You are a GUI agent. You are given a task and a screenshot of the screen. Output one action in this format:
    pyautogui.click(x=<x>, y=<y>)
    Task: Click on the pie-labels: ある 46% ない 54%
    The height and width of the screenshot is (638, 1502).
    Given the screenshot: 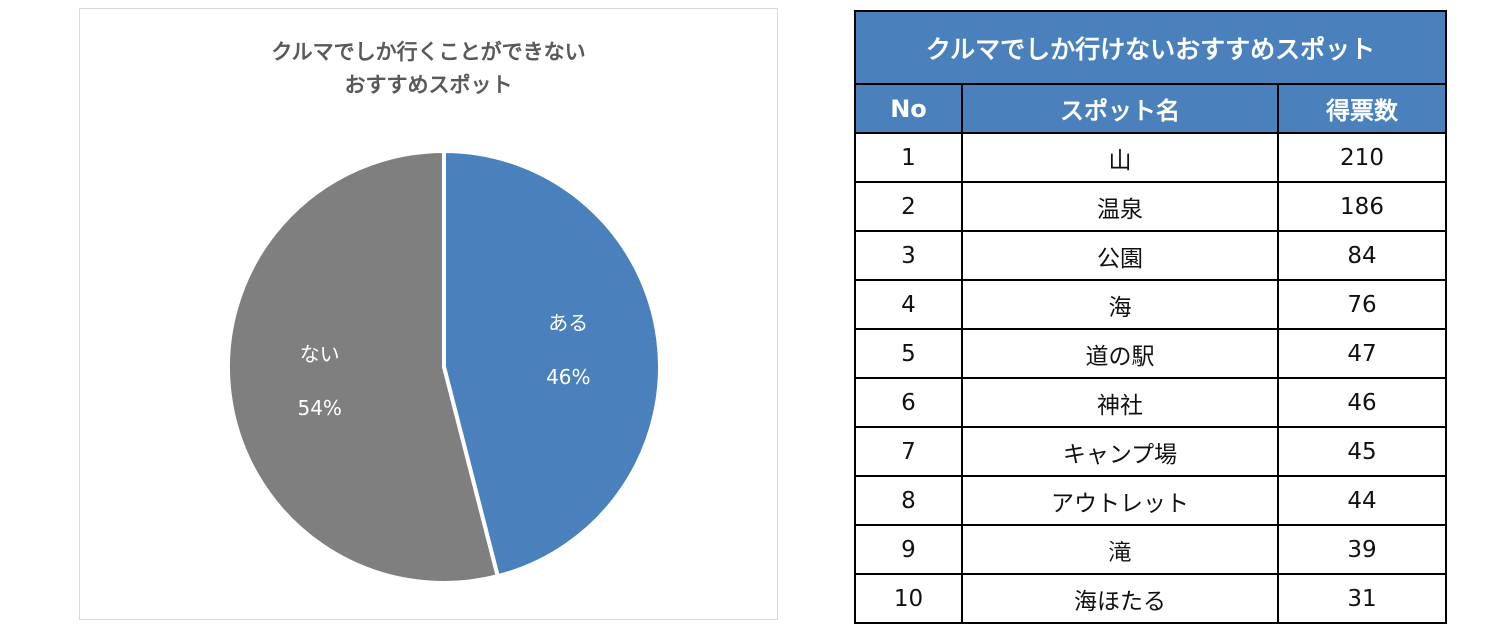 What is the action you would take?
    pyautogui.click(x=443, y=365)
    